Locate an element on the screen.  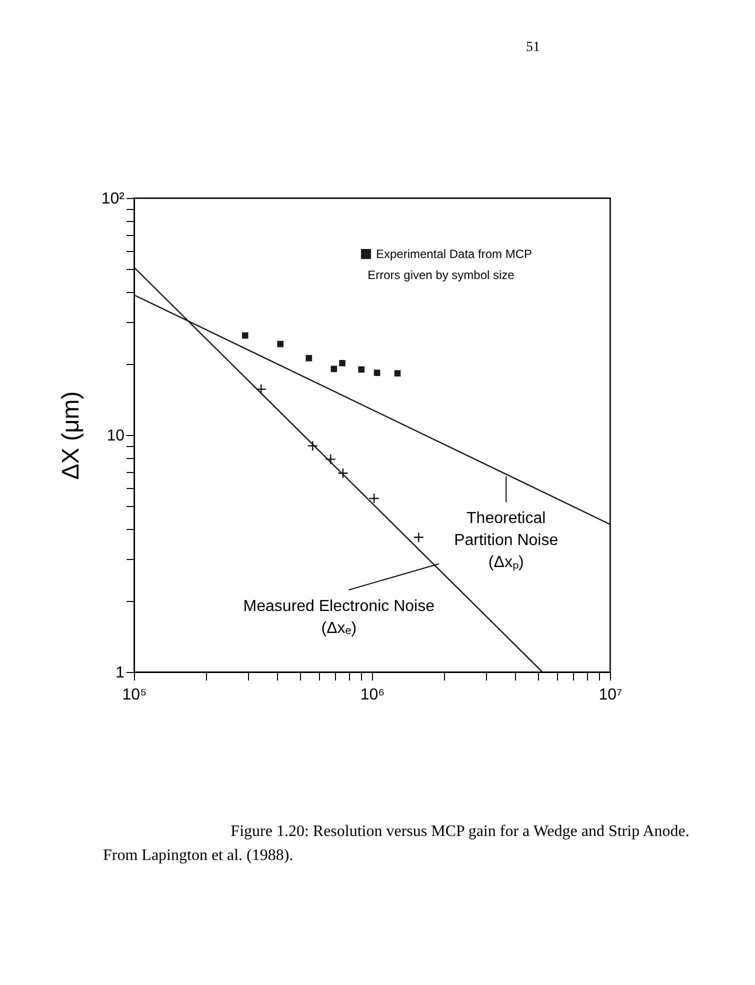
y-axis-title: ΔX (μm) is located at coordinates (70, 435).